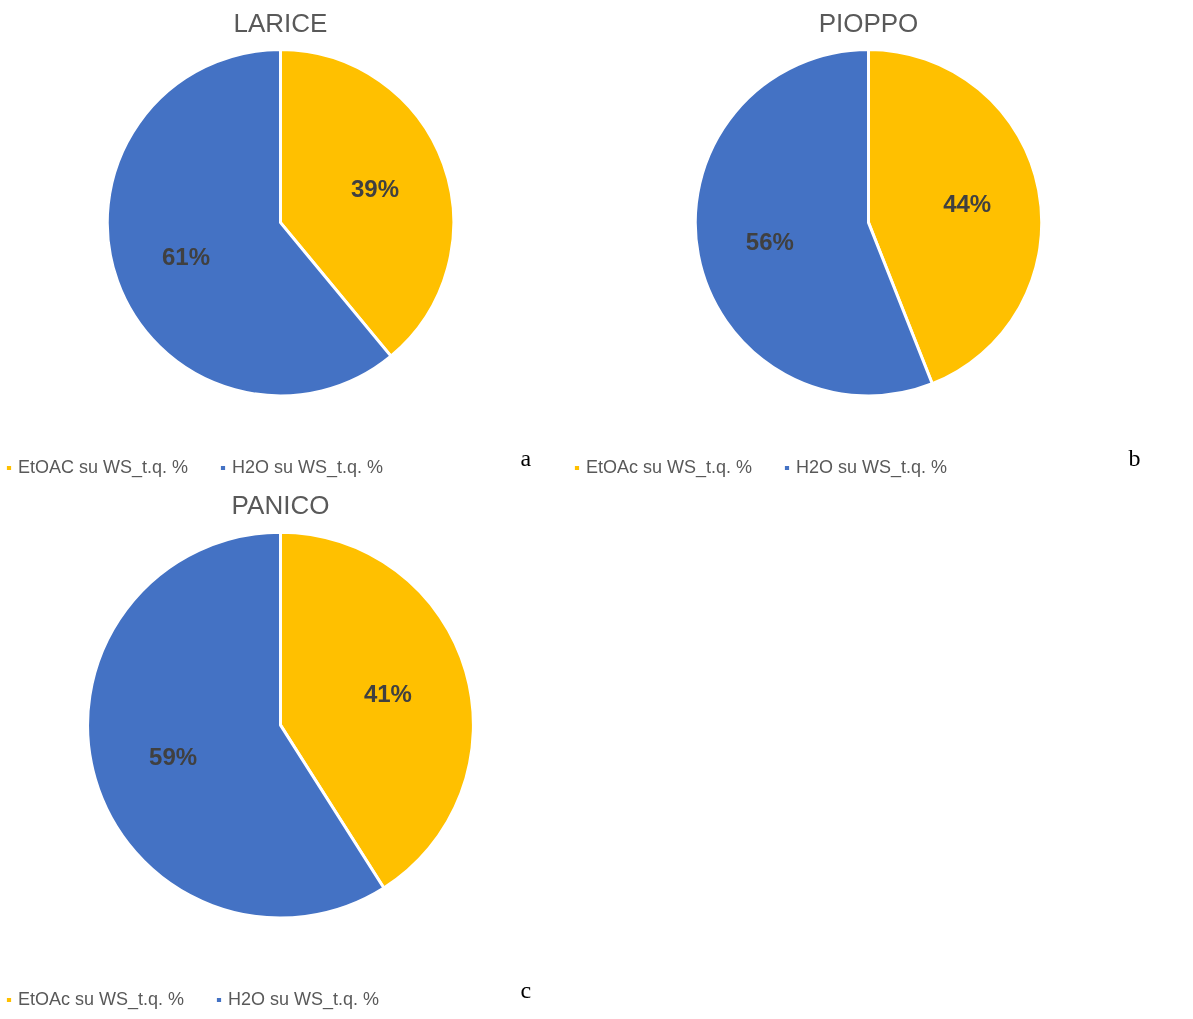 The image size is (1193, 1019). What do you see at coordinates (868, 22) in the screenshot?
I see `chart-title: PIOPPO` at bounding box center [868, 22].